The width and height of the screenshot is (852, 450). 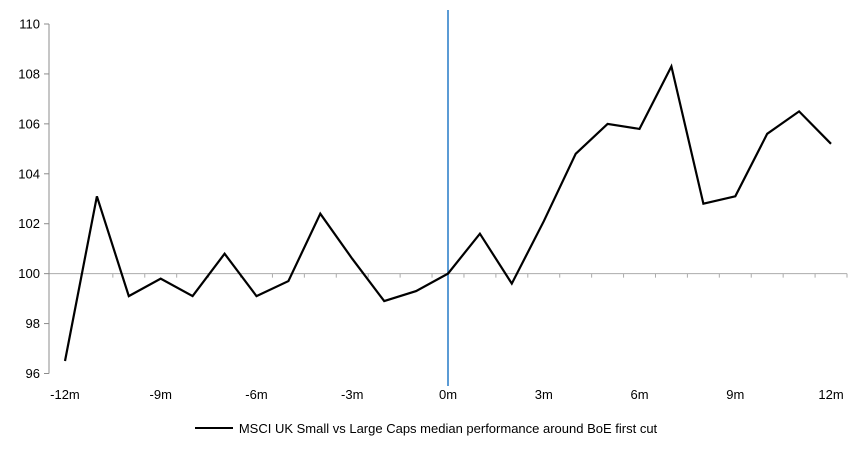 I want to click on y-tick-label: 106, so click(x=29, y=123).